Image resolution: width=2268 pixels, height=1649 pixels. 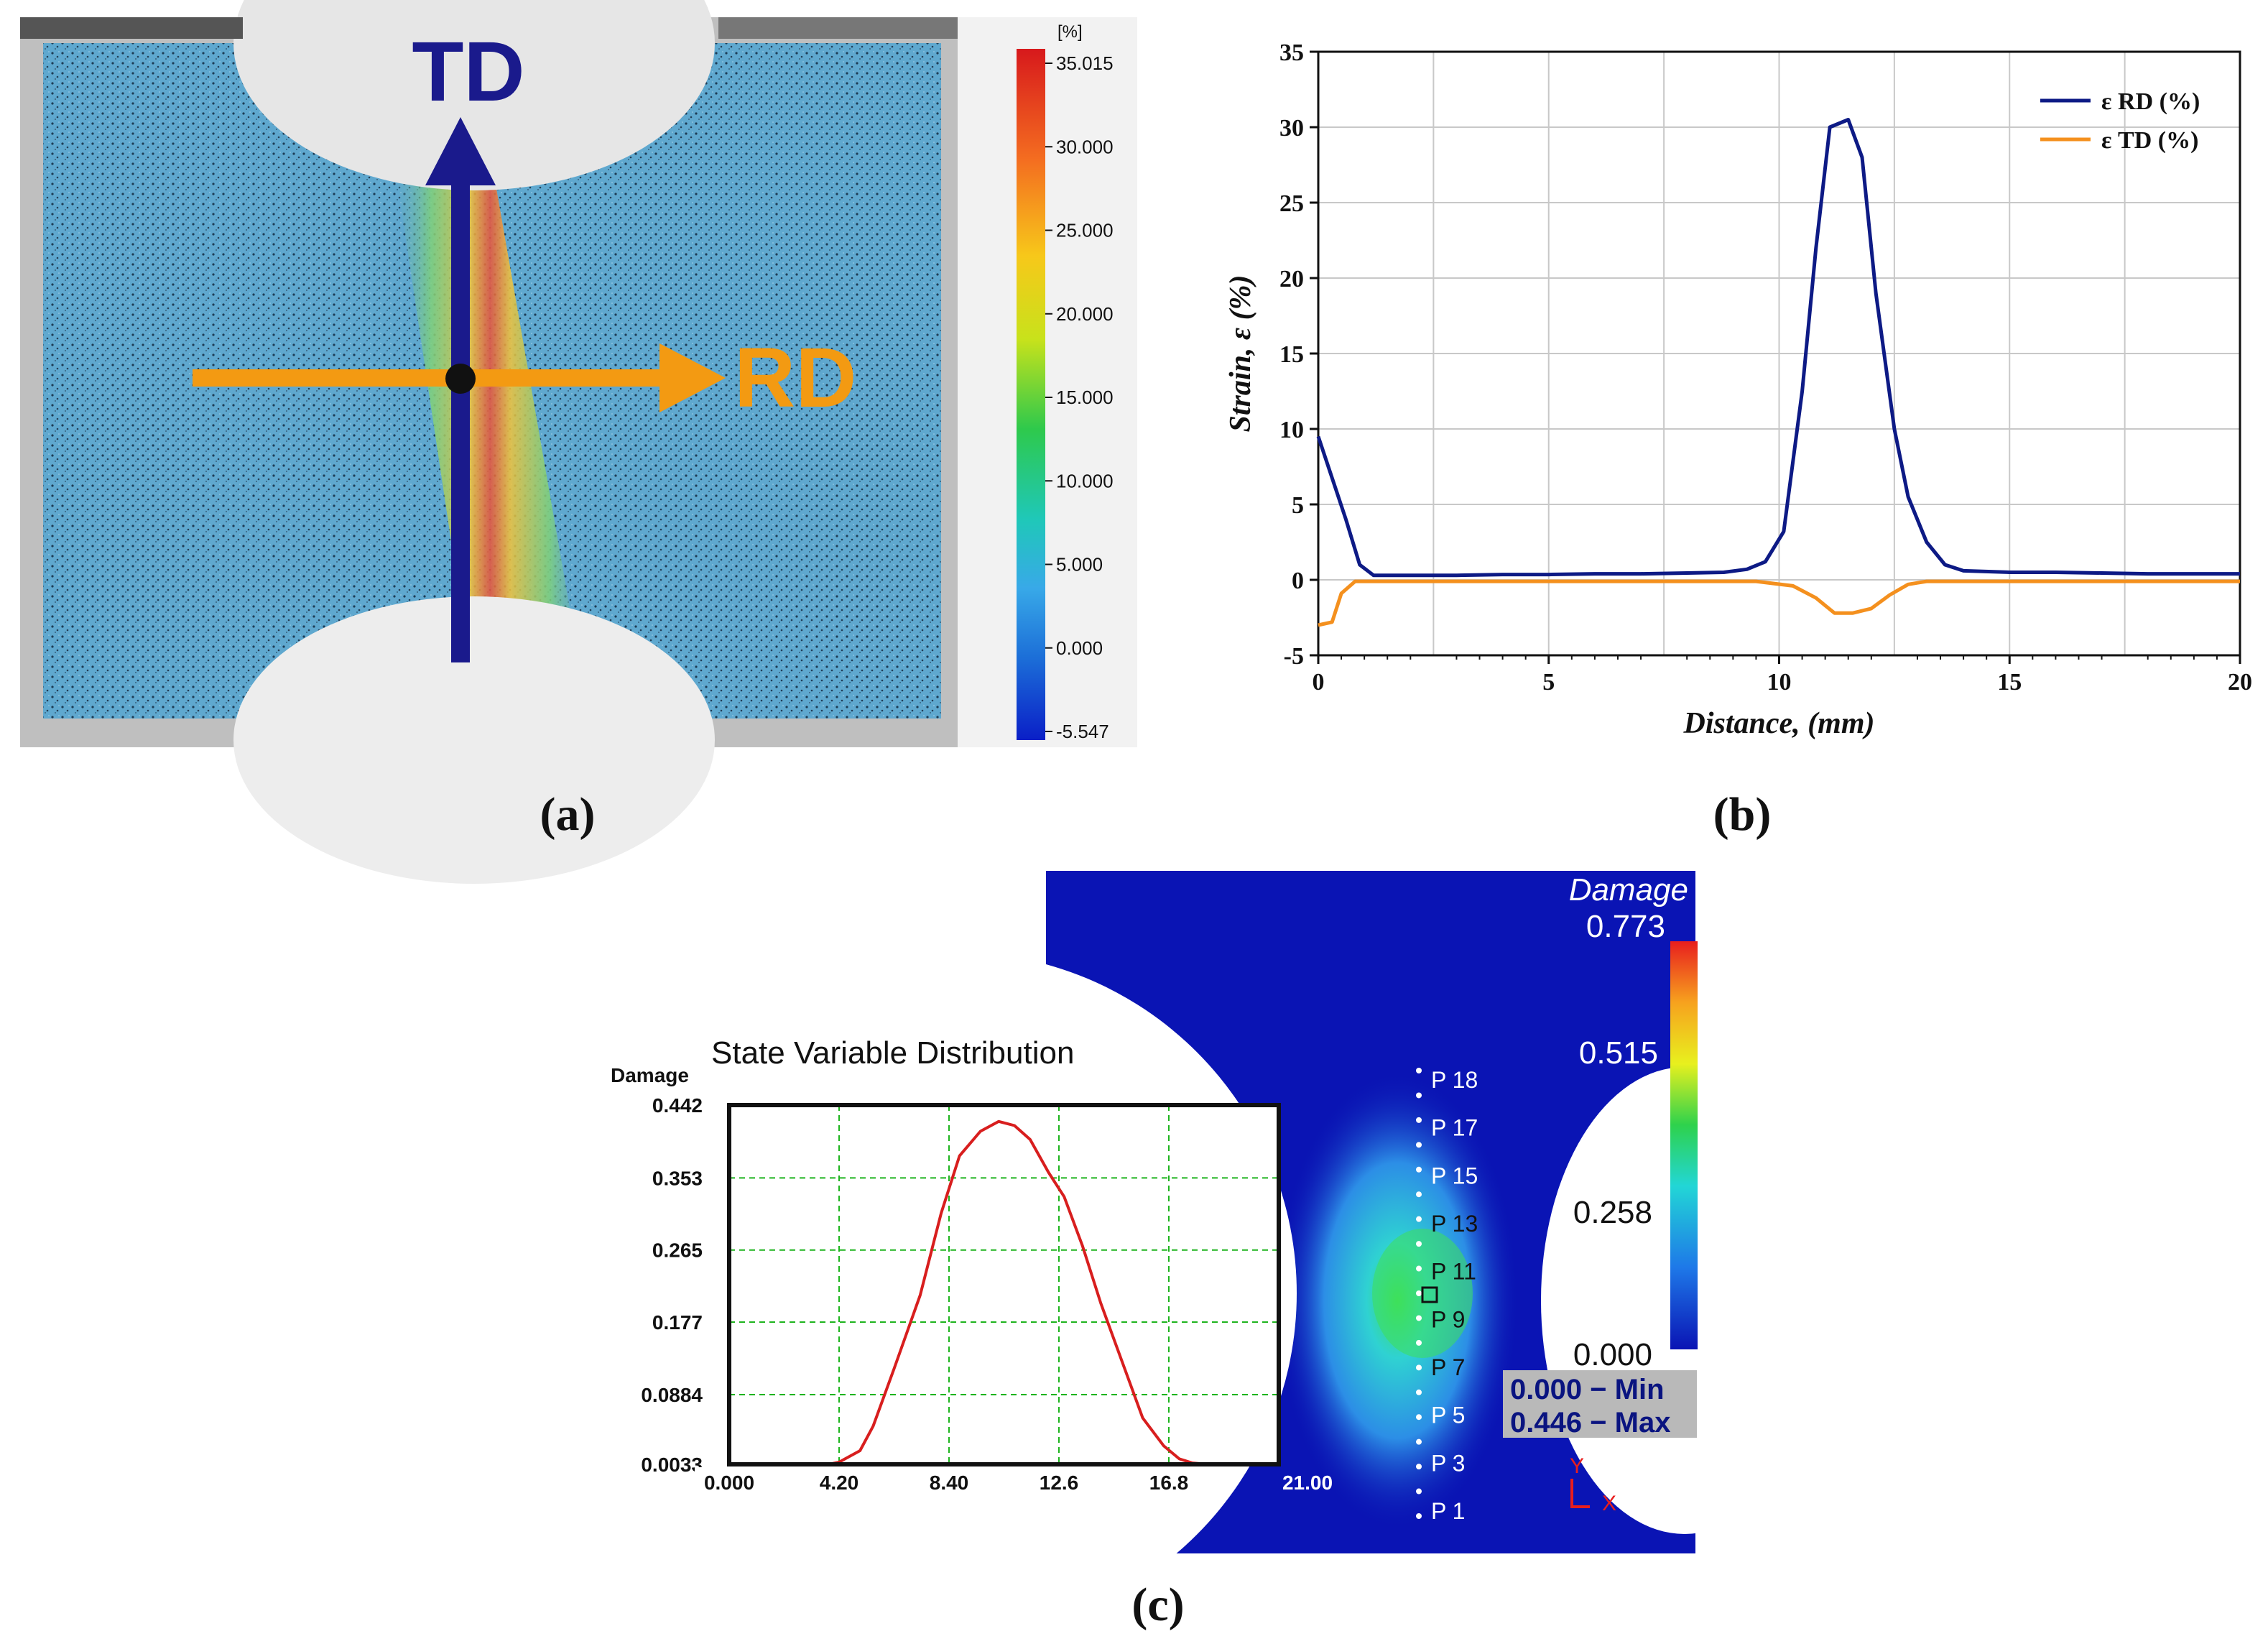 I want to click on y-tick-label: 20, so click(x=1291, y=279).